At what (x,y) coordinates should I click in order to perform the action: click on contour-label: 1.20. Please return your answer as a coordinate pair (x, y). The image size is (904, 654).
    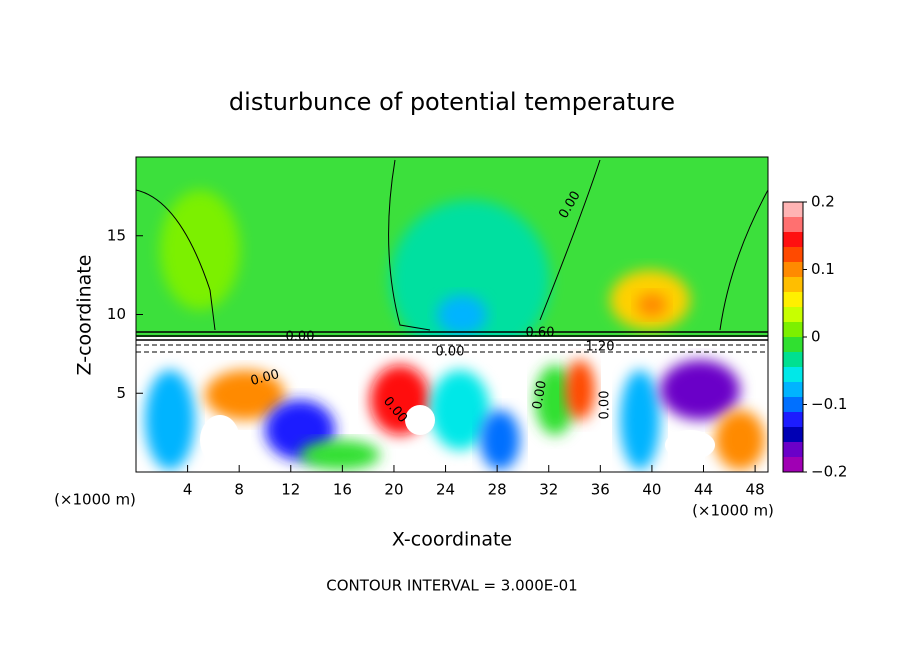
    Looking at the image, I should click on (600, 347).